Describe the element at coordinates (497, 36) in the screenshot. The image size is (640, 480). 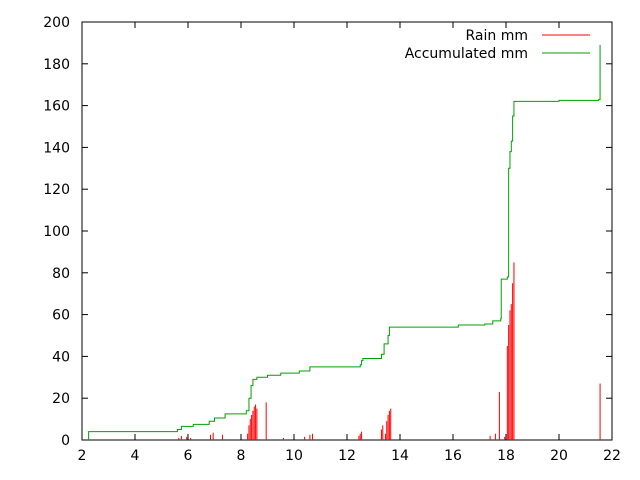
I see `legend-label-rain: Rain mm` at that location.